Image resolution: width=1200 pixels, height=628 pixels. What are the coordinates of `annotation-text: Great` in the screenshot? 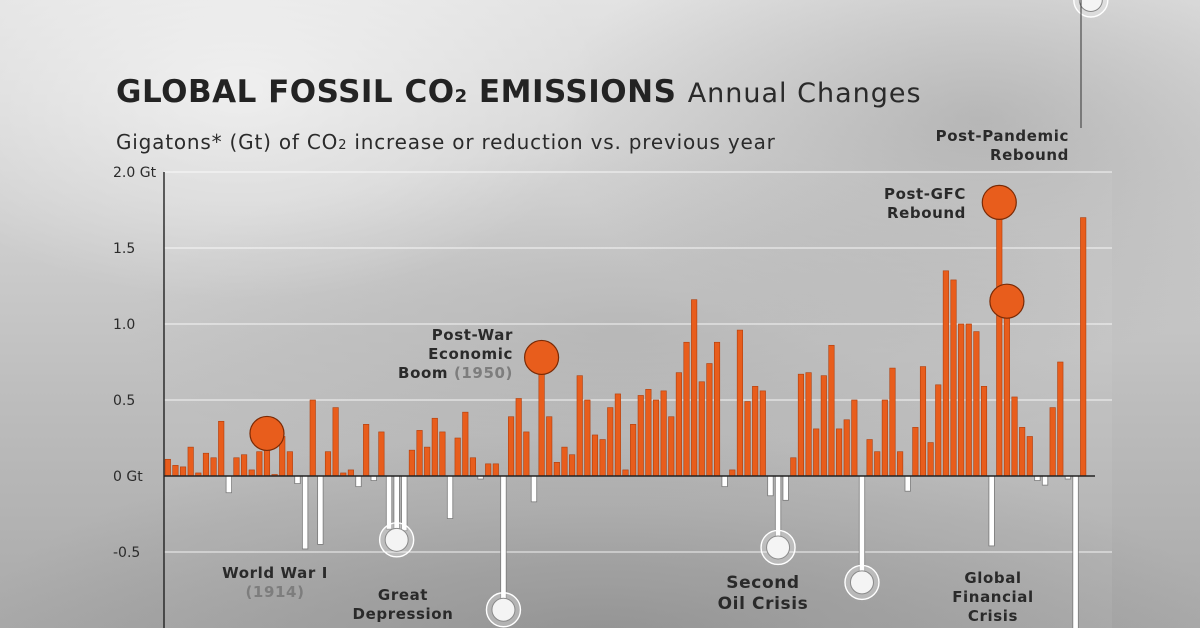 It's located at (403, 595).